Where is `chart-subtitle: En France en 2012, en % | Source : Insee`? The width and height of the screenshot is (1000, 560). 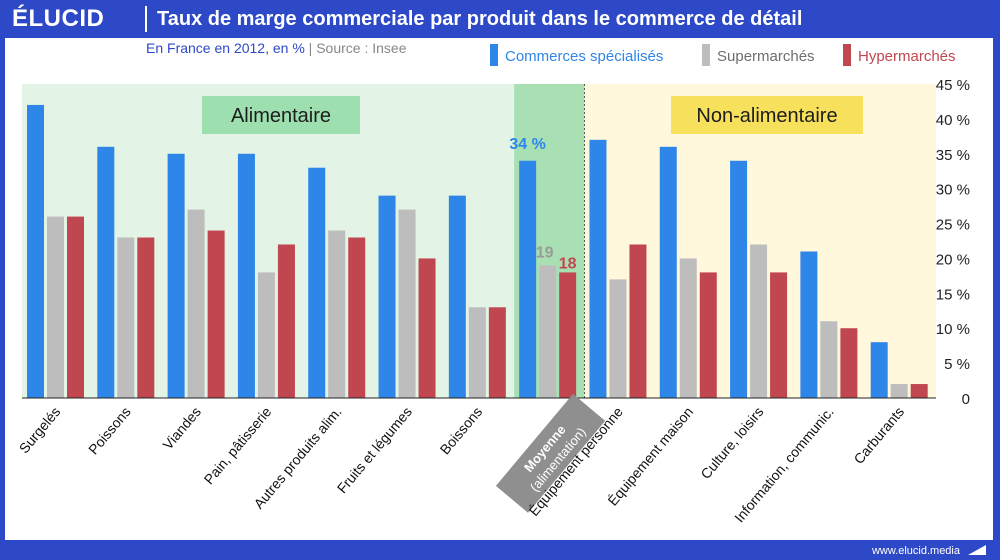 chart-subtitle: En France en 2012, en % | Source : Insee is located at coordinates (276, 48).